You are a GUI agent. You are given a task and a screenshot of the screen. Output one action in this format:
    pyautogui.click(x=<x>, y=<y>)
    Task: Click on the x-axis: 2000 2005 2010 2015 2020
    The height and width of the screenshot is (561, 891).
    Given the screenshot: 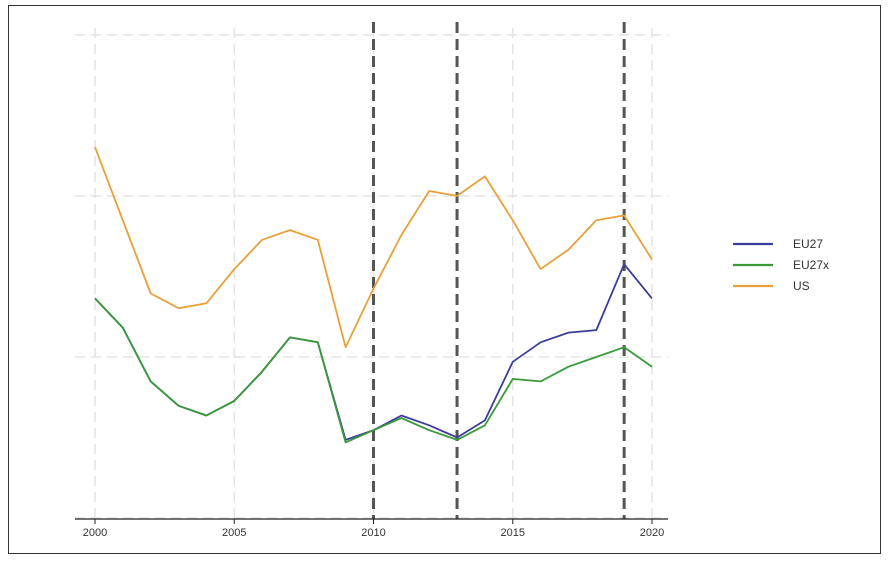 What is the action you would take?
    pyautogui.click(x=371, y=528)
    